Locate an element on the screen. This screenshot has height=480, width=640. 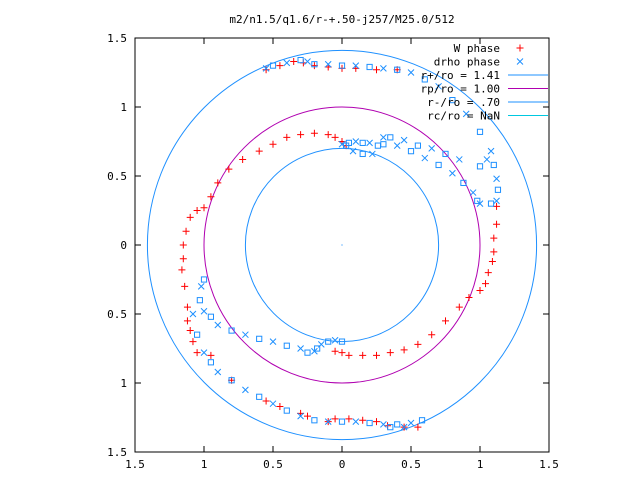
x-tick-label: 0 is located at coordinates (342, 464).